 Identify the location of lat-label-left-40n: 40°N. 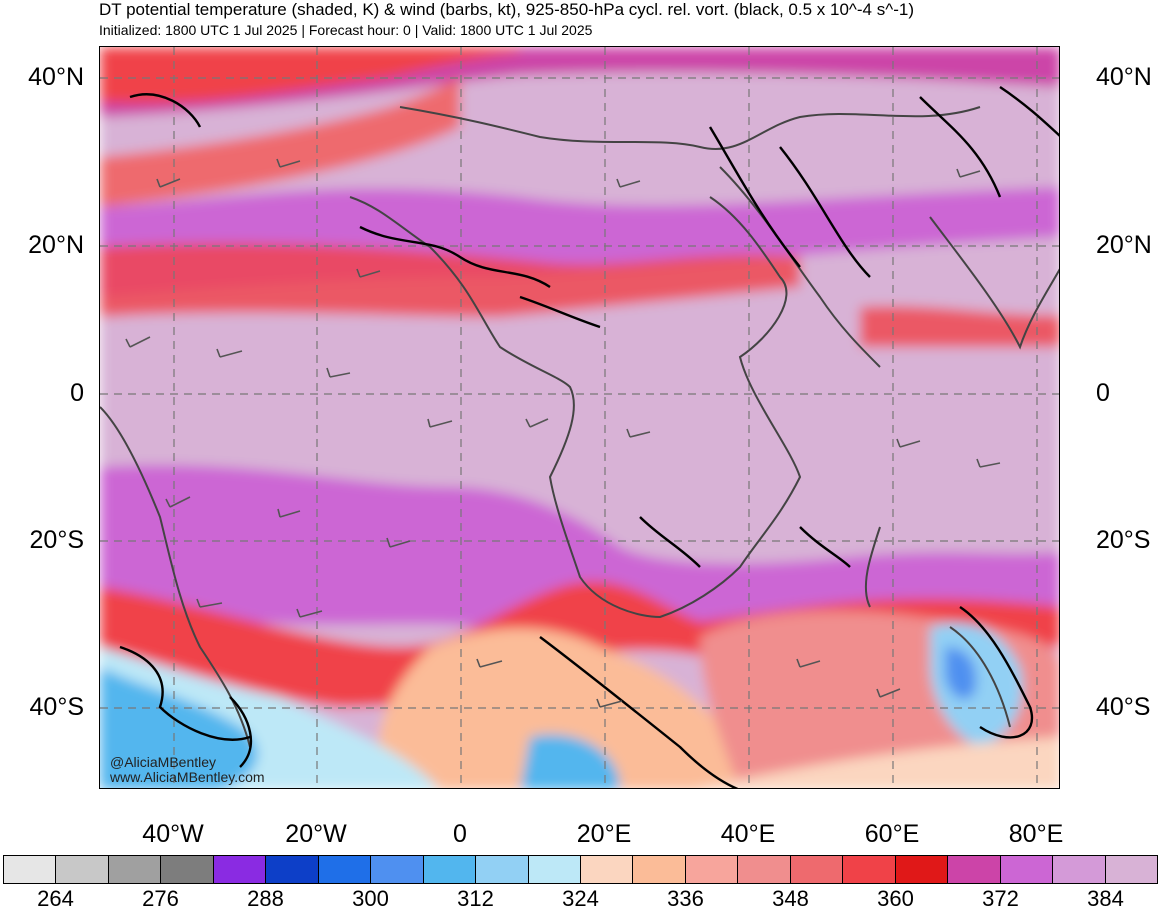
(56, 77).